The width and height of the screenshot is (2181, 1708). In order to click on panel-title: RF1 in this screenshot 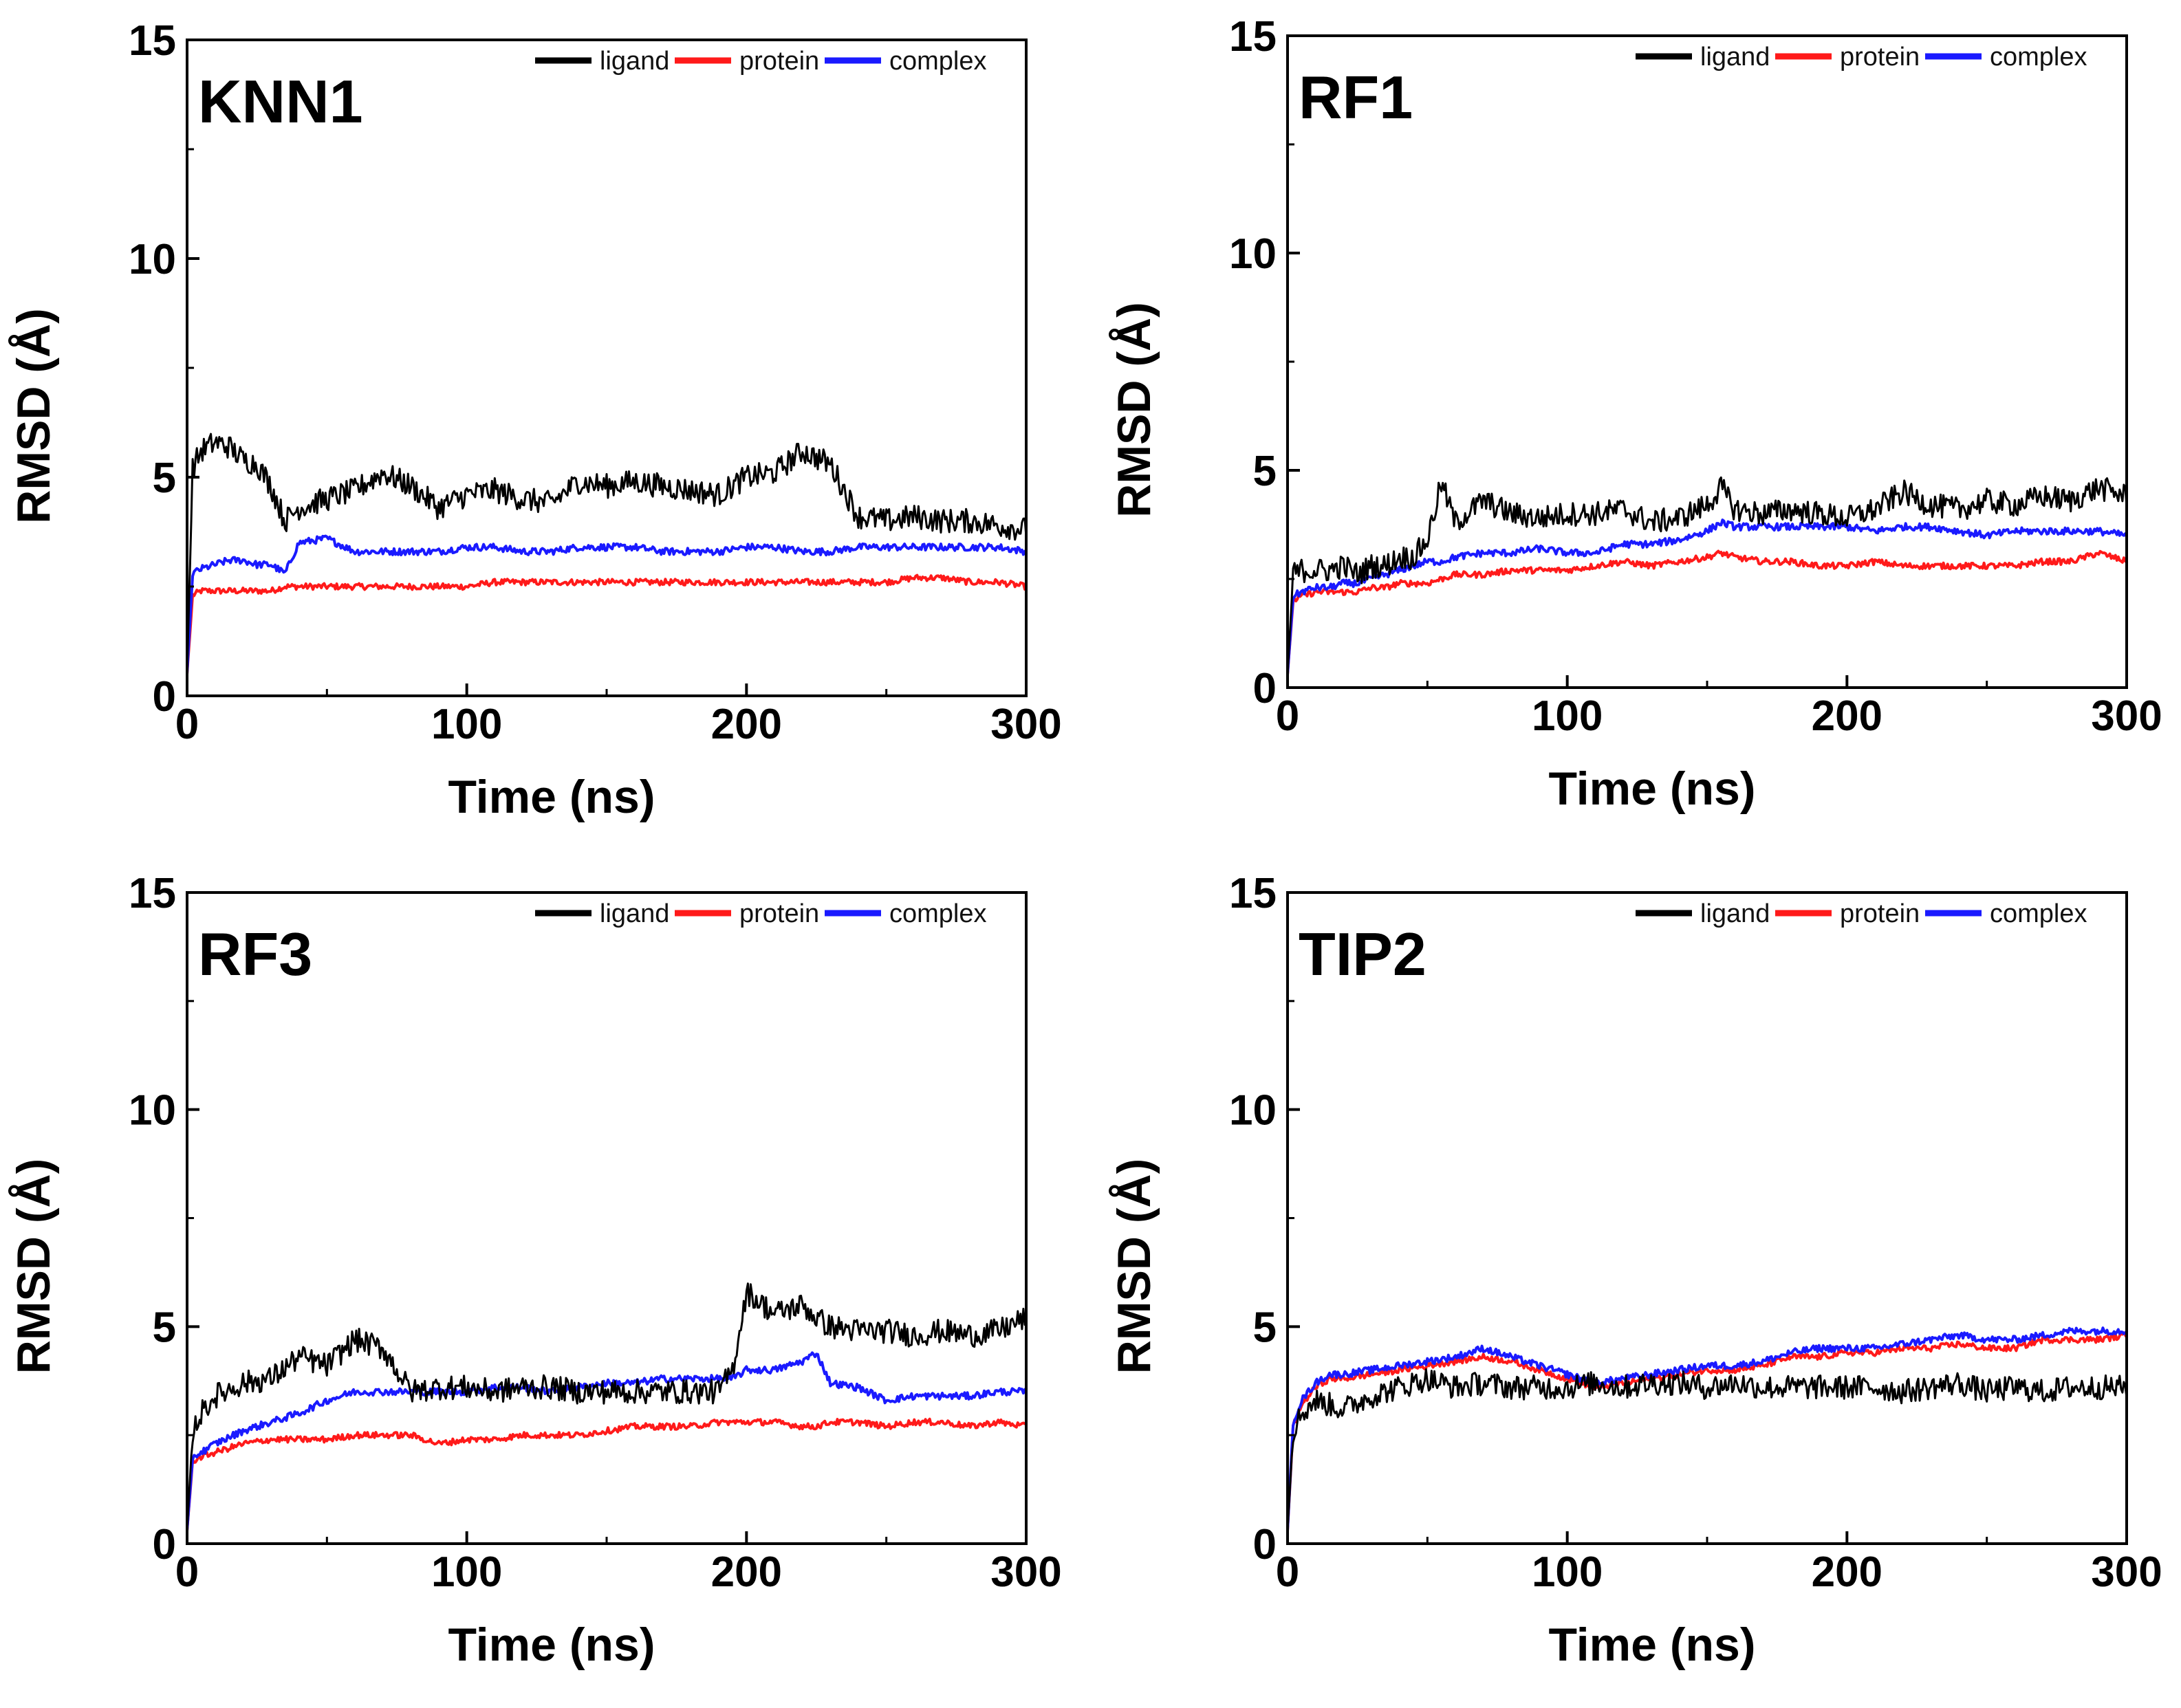, I will do `click(1356, 97)`.